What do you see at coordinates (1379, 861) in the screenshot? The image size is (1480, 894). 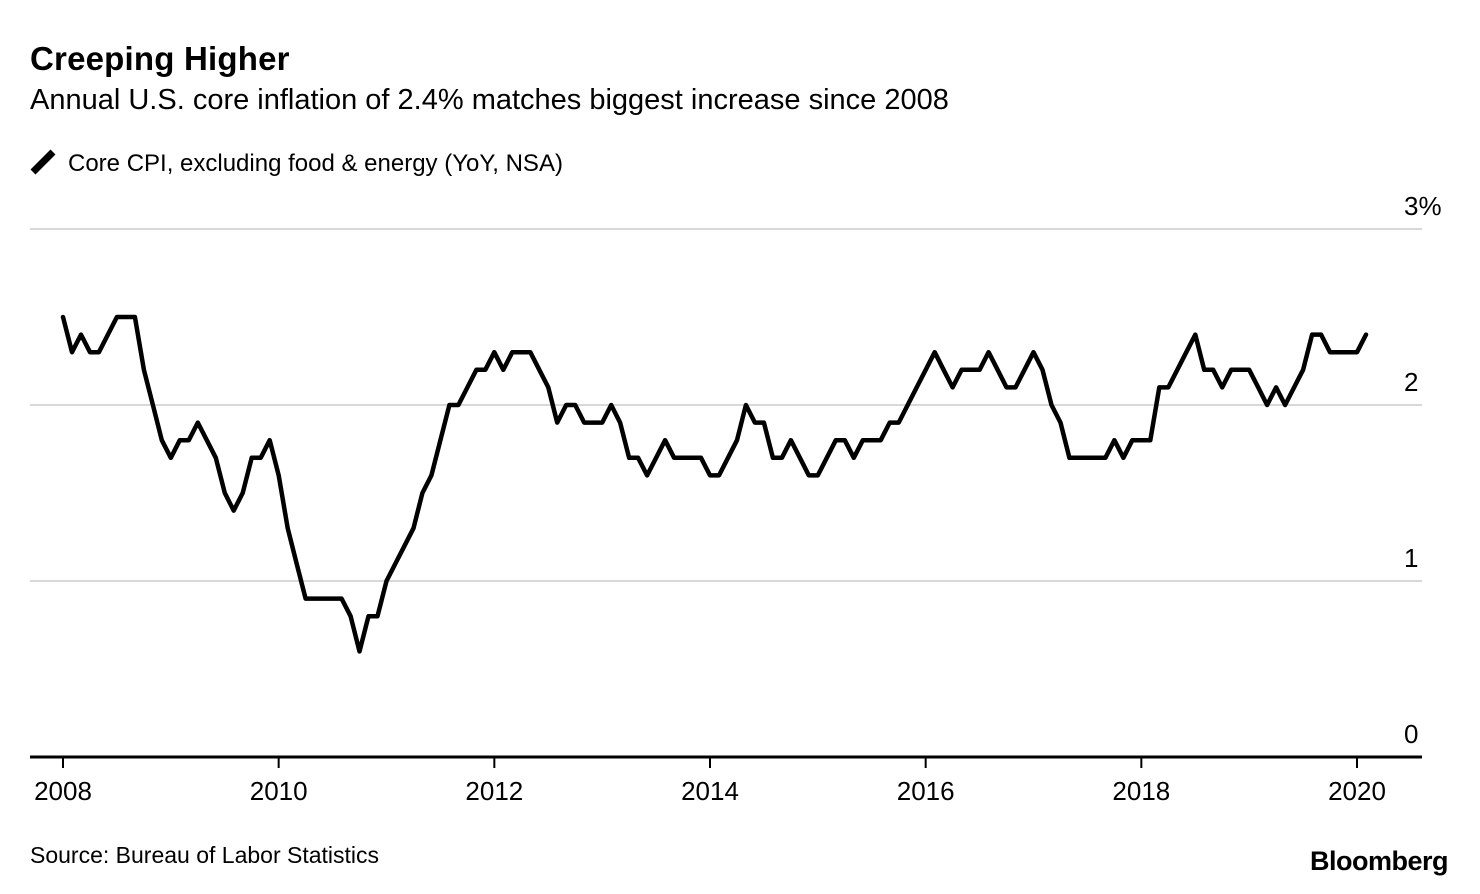 I see `bloomberg-logo: Bloomberg` at bounding box center [1379, 861].